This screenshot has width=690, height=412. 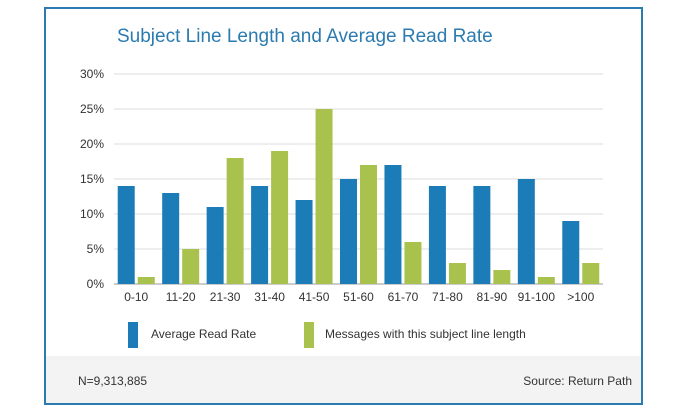 I want to click on x-tick-label: 41-50, so click(x=314, y=297).